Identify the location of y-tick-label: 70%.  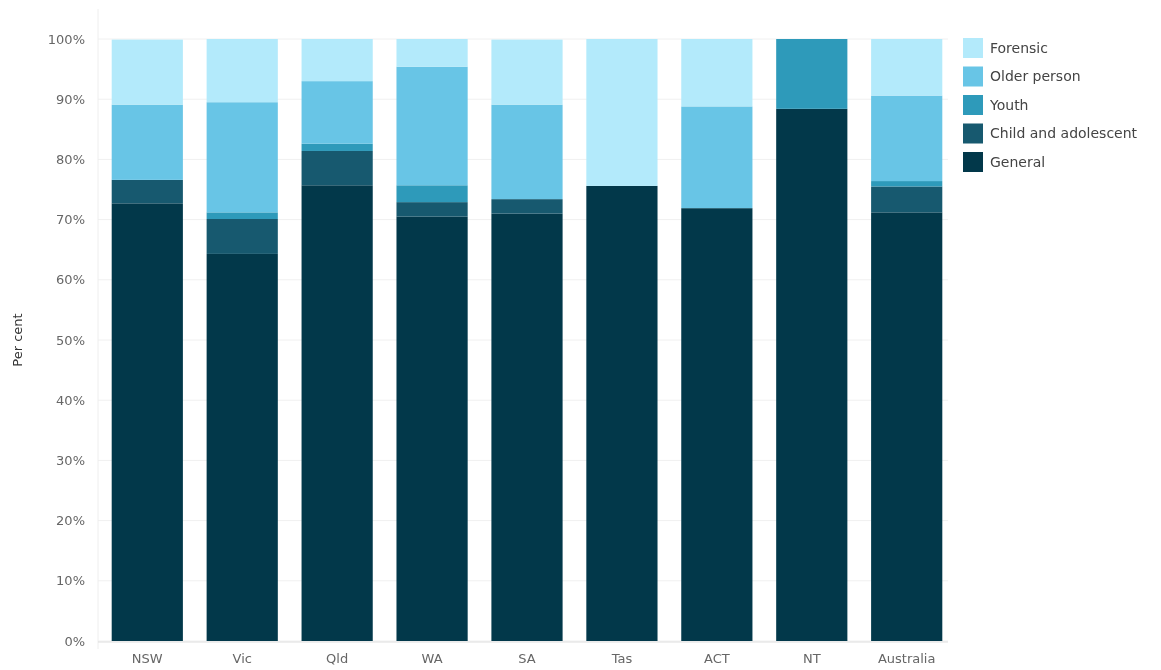
(70, 220).